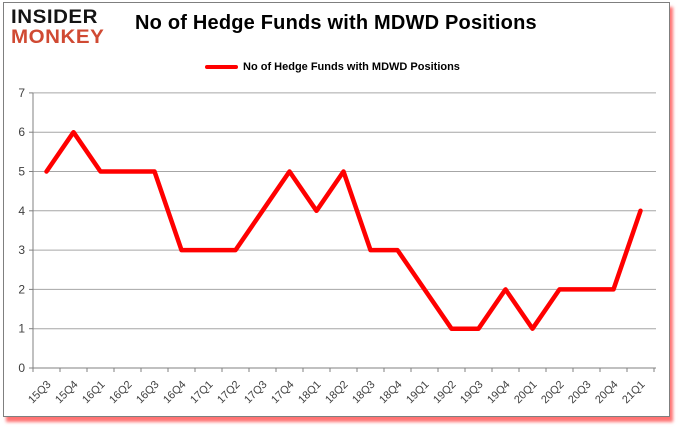 This screenshot has height=431, width=678. Describe the element at coordinates (607, 393) in the screenshot. I see `x-tick-label: 20Q4` at that location.